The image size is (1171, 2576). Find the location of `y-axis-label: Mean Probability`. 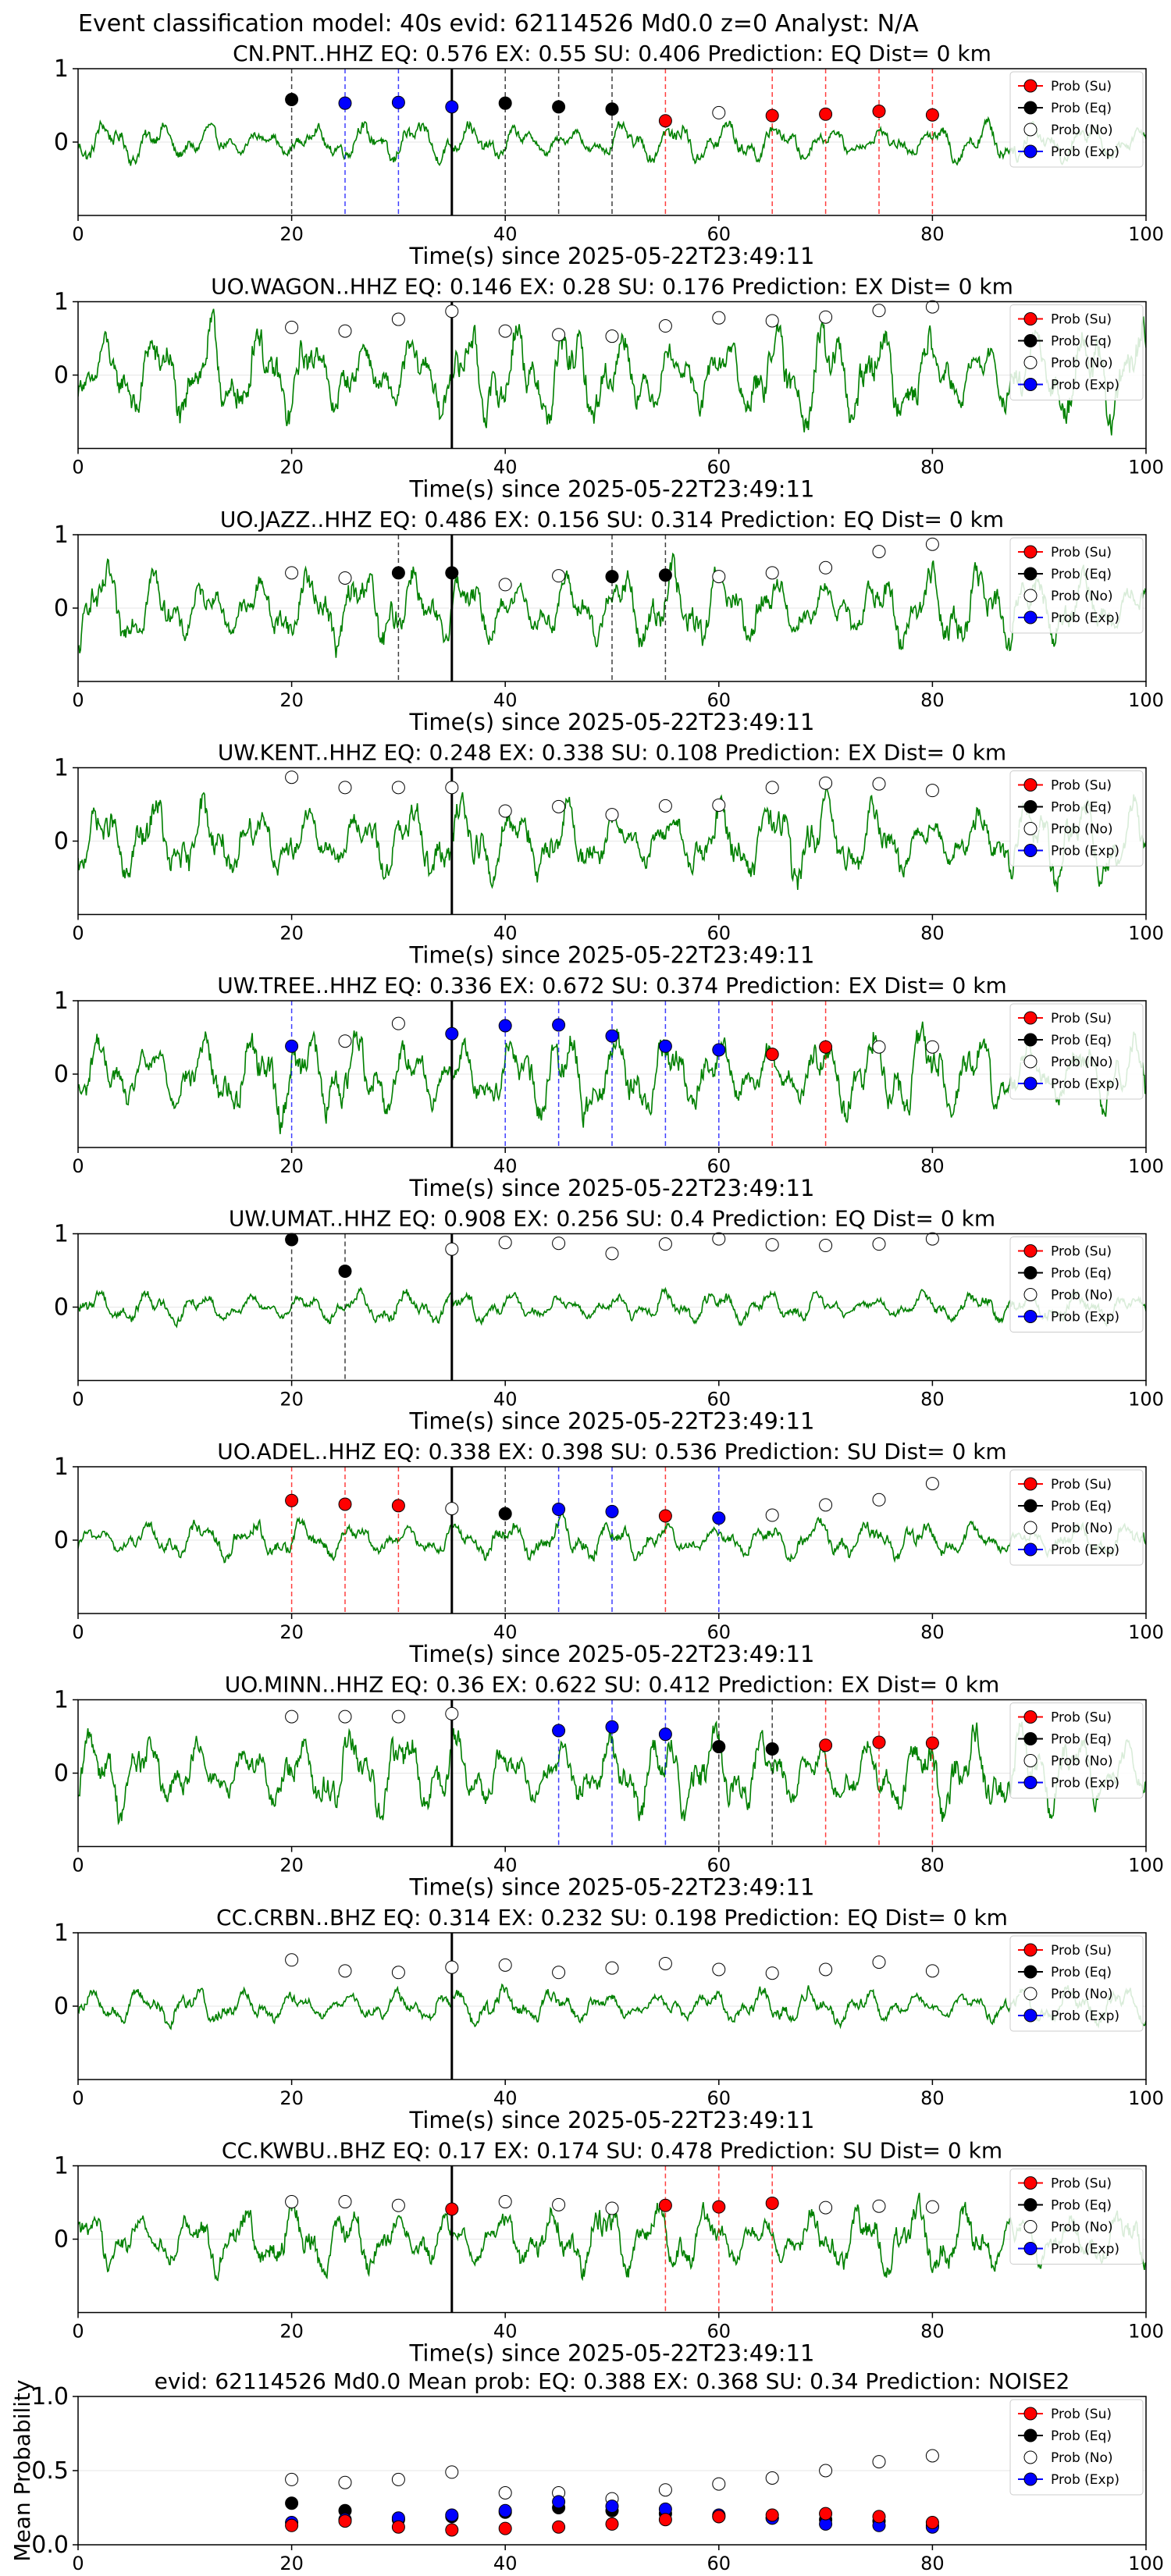

y-axis-label: Mean Probability is located at coordinates (22, 2470).